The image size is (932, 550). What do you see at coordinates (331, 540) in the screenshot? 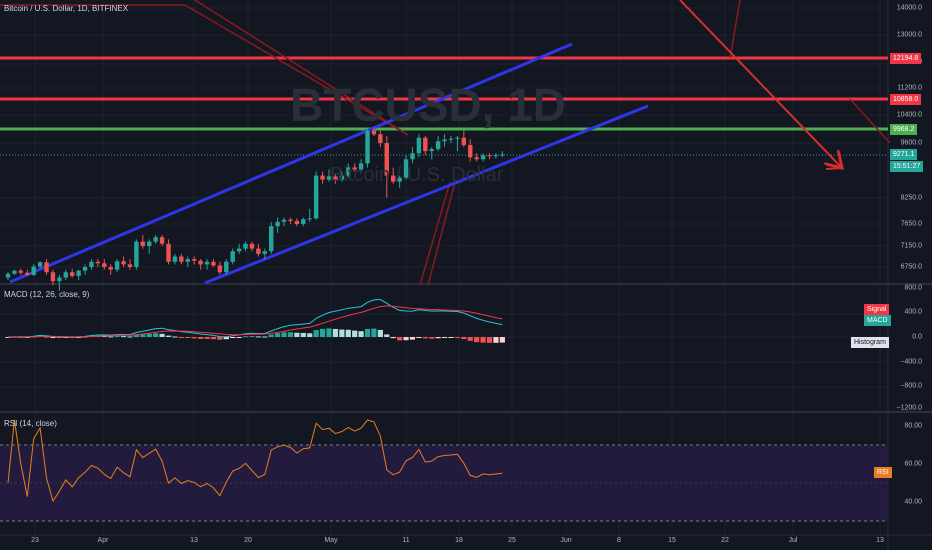
I see `time-tick: May` at bounding box center [331, 540].